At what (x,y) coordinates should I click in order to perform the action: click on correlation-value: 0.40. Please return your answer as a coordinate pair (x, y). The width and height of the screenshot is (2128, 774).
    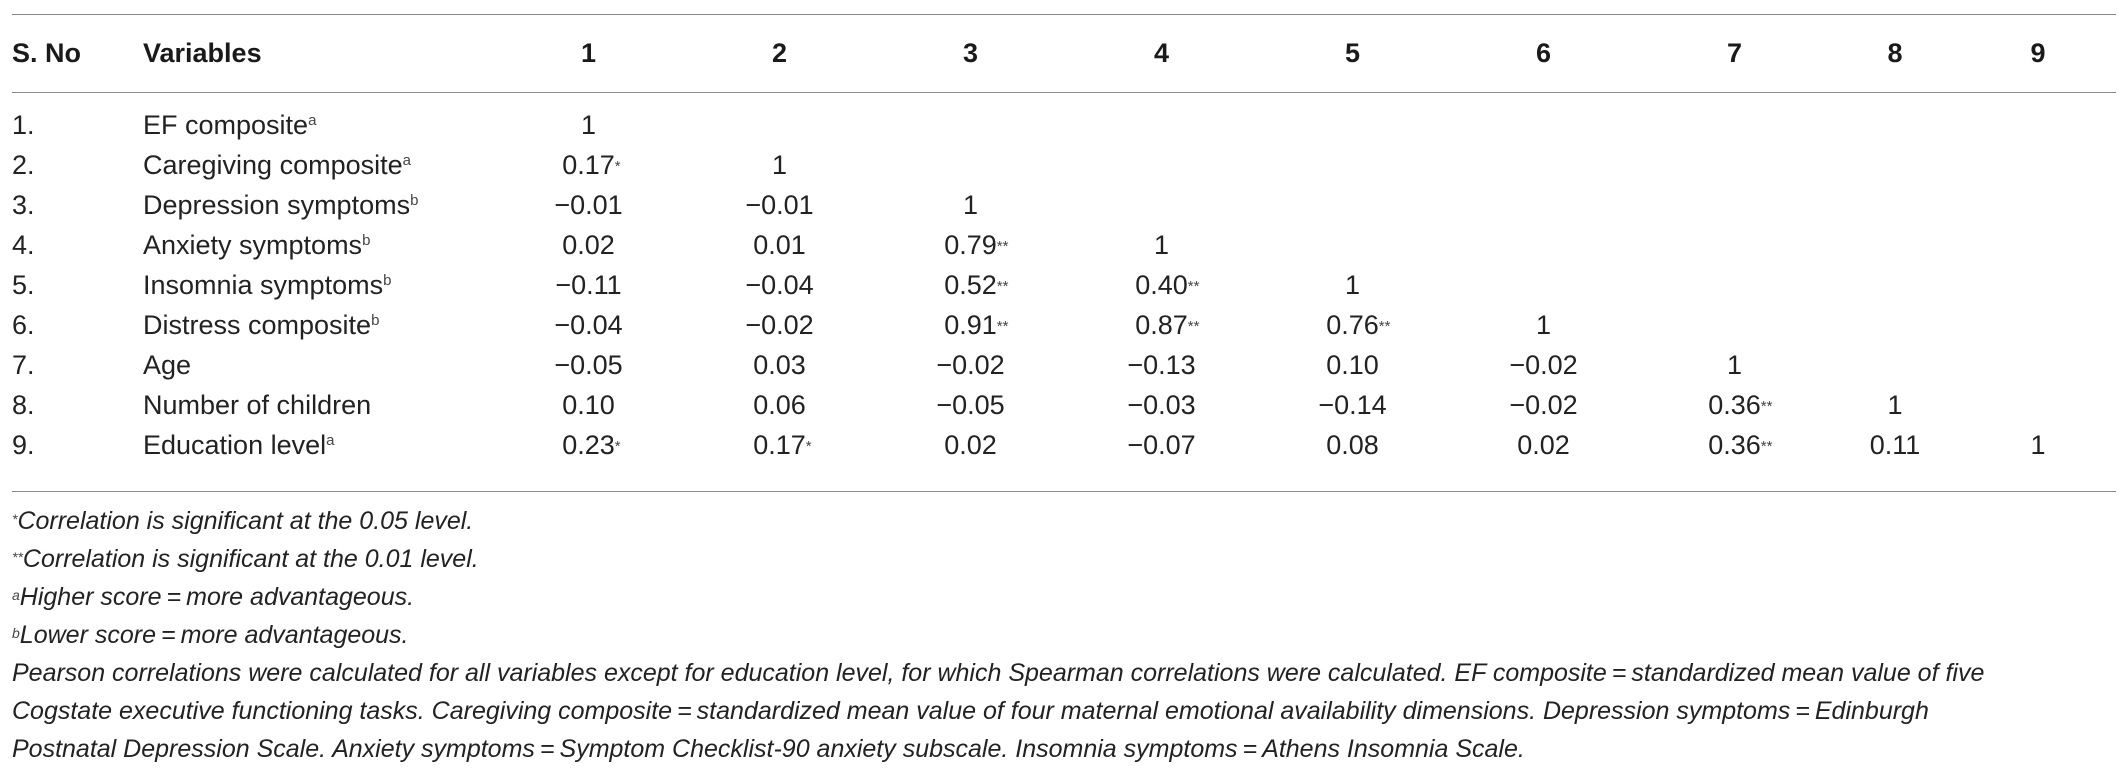
    Looking at the image, I should click on (1161, 285).